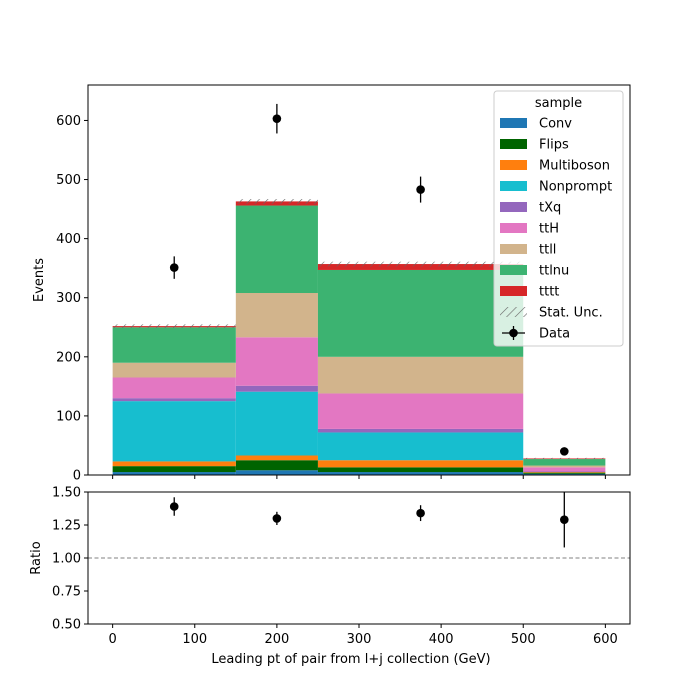  Describe the element at coordinates (513, 270) in the screenshot. I see `legend-swatch-ttlnu` at that location.